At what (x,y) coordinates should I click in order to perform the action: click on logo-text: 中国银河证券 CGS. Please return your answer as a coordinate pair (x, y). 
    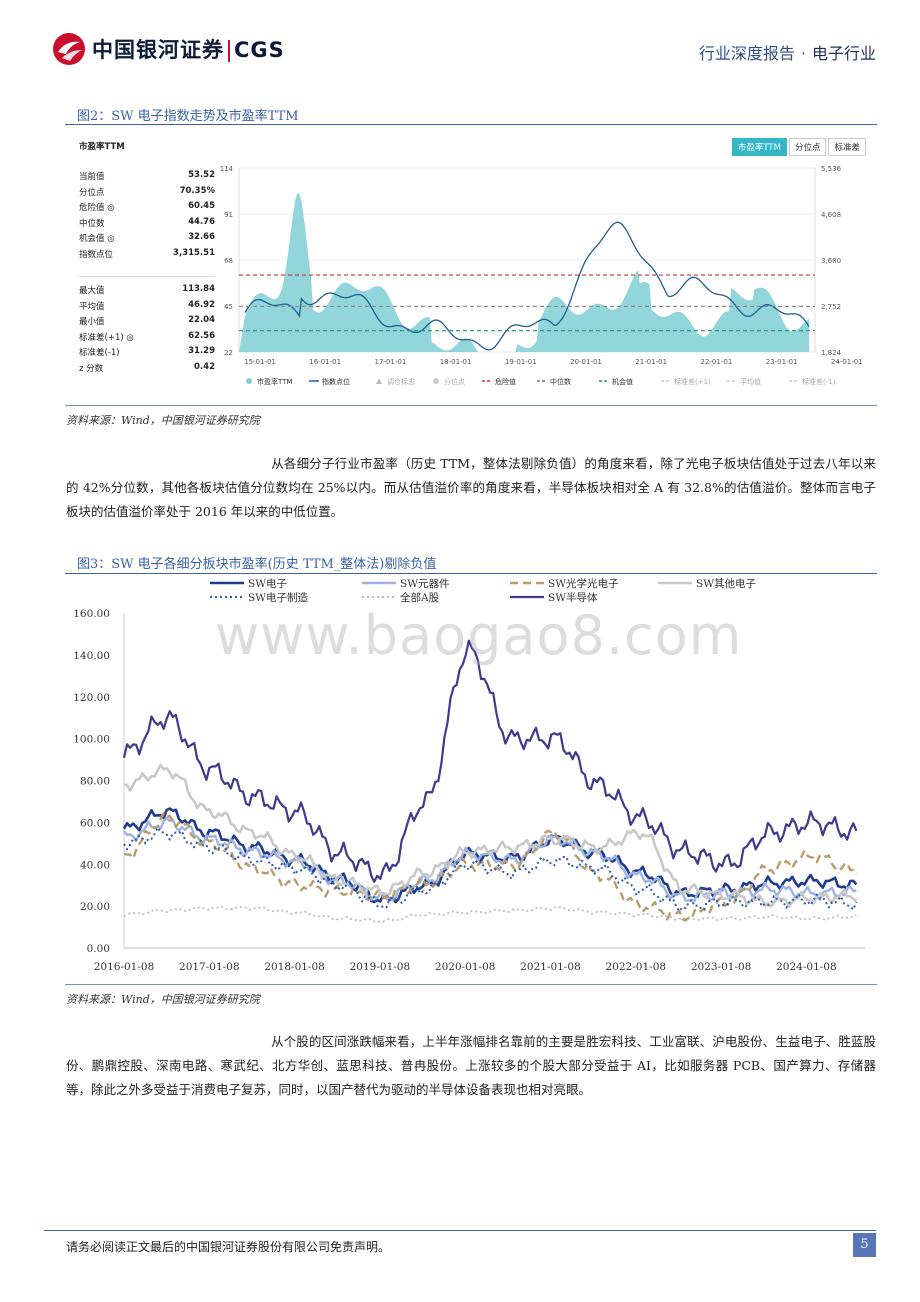
    Looking at the image, I should click on (188, 50).